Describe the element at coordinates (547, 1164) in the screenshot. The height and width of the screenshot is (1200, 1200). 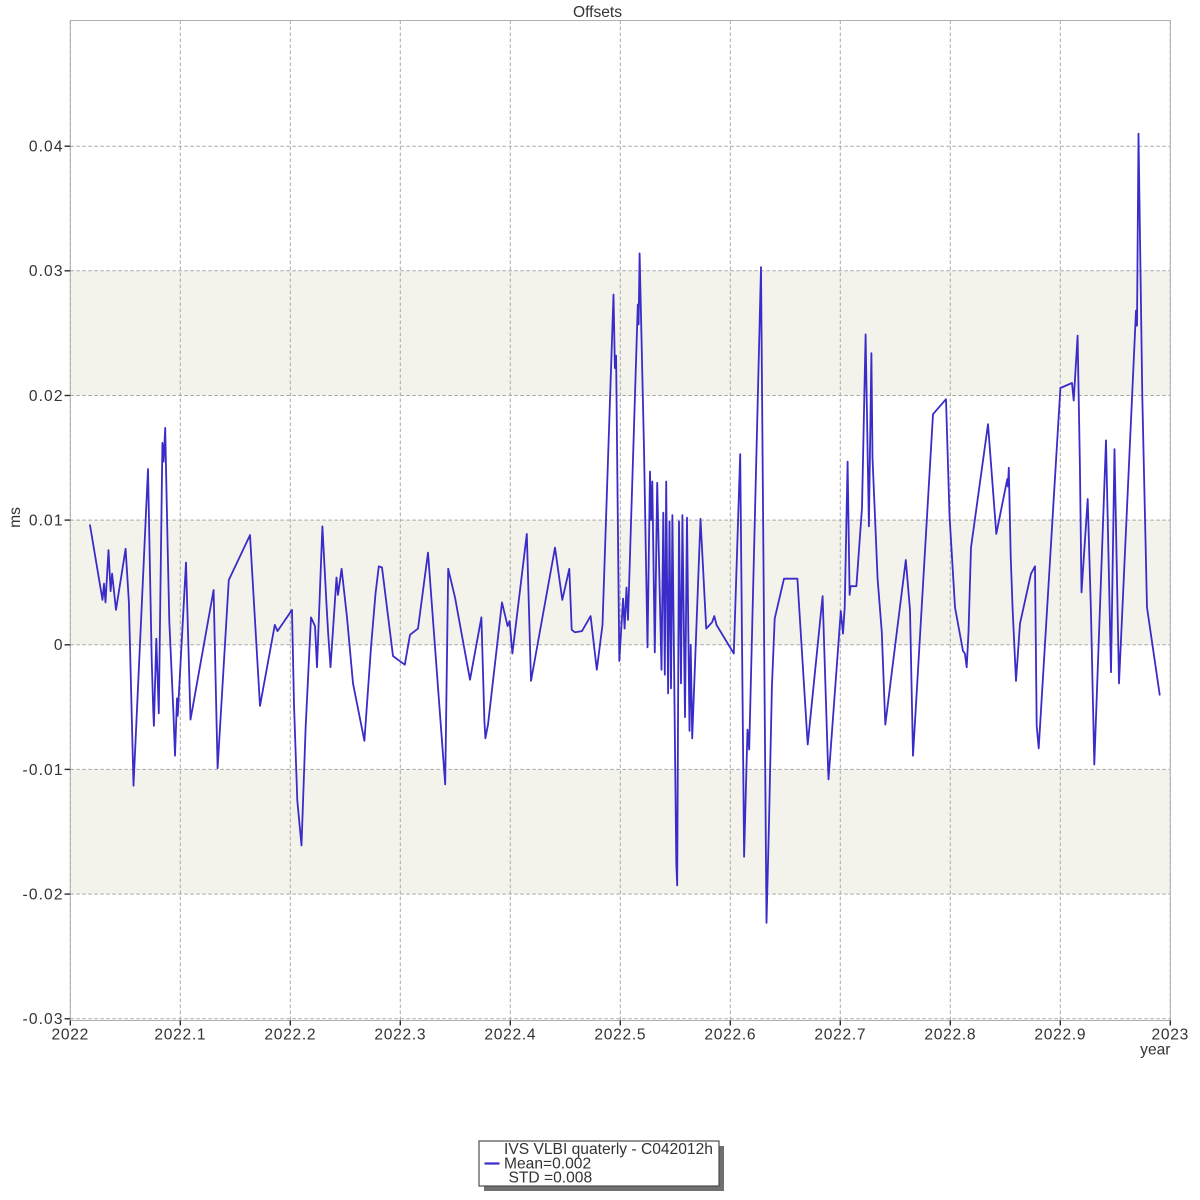
I see `svg-text: Mean=0.002` at that location.